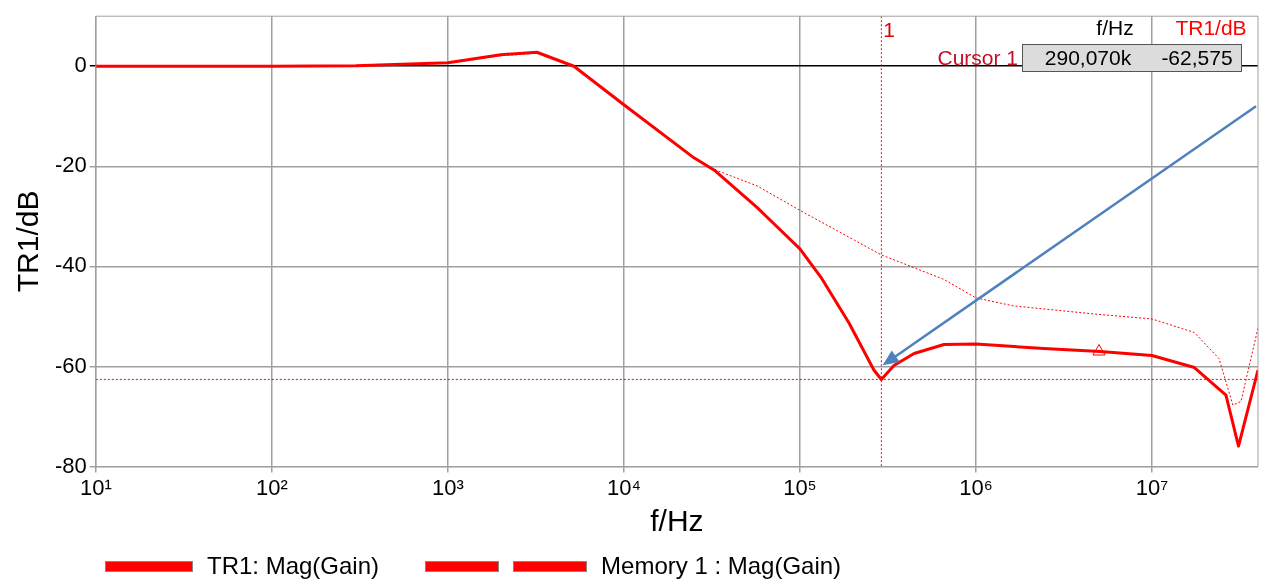 The image size is (1266, 583). I want to click on annotation: Cursor 1, so click(977, 58).